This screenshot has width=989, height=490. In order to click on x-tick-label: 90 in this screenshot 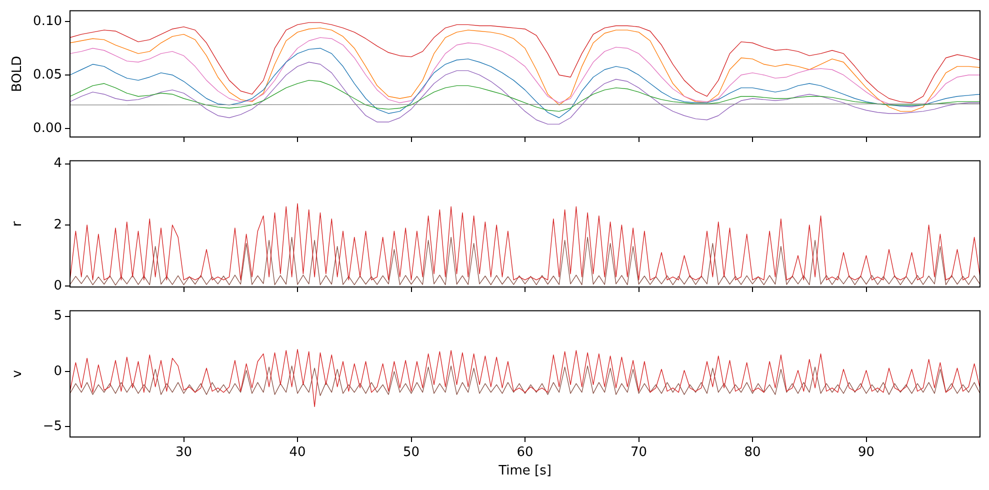, I will do `click(866, 452)`.